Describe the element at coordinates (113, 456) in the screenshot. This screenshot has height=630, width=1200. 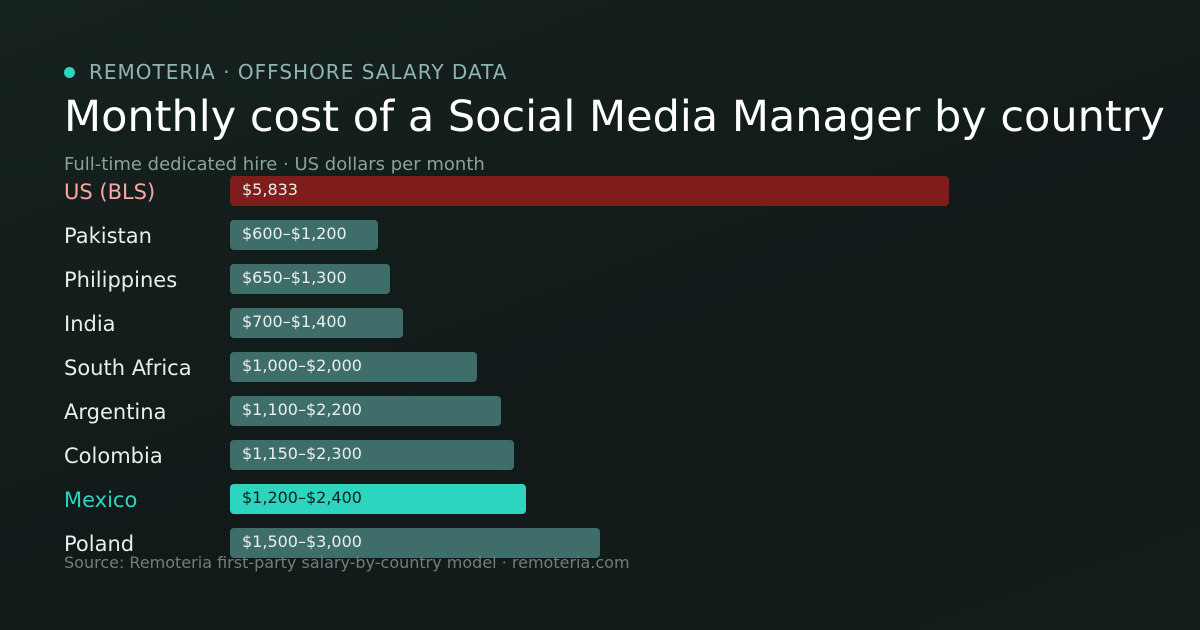
I see `category-label: Colombia` at that location.